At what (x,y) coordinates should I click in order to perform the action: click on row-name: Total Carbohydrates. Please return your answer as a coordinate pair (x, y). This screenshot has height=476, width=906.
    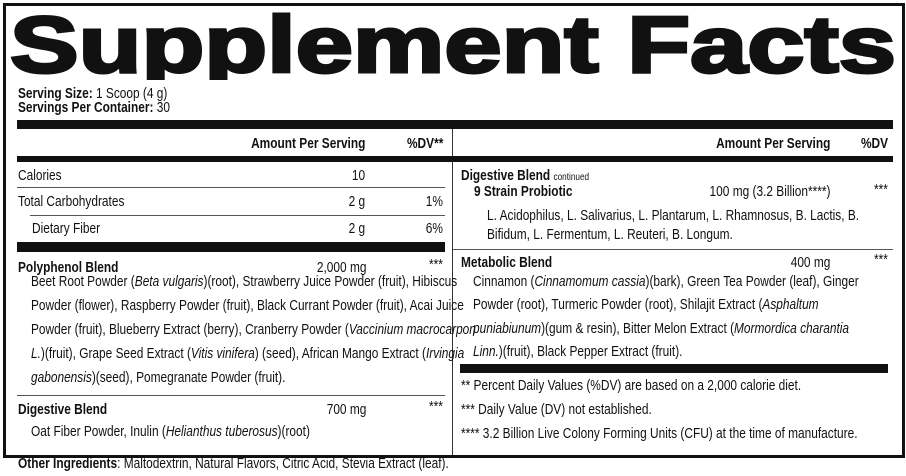
    Looking at the image, I should click on (71, 202).